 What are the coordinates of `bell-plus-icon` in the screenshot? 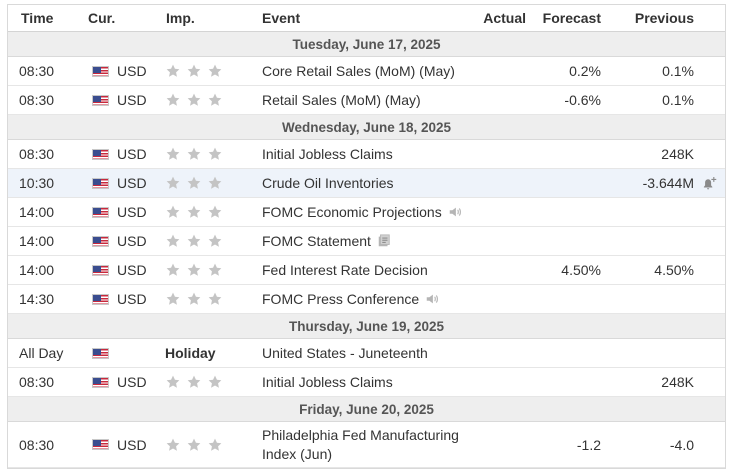 It's located at (709, 183).